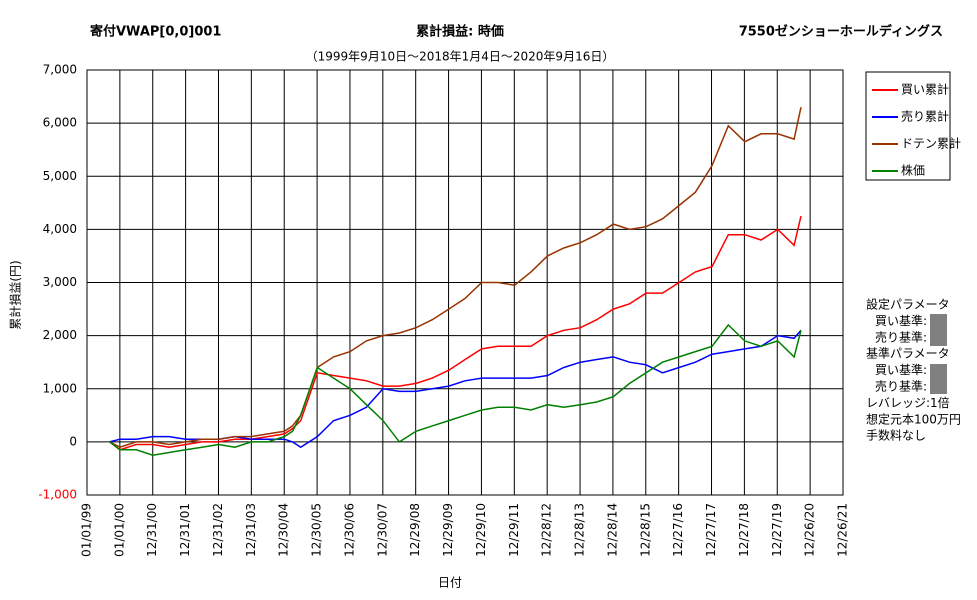 The width and height of the screenshot is (977, 600). What do you see at coordinates (841, 32) in the screenshot?
I see `right-title: 7550ゼンショーホールディングス` at bounding box center [841, 32].